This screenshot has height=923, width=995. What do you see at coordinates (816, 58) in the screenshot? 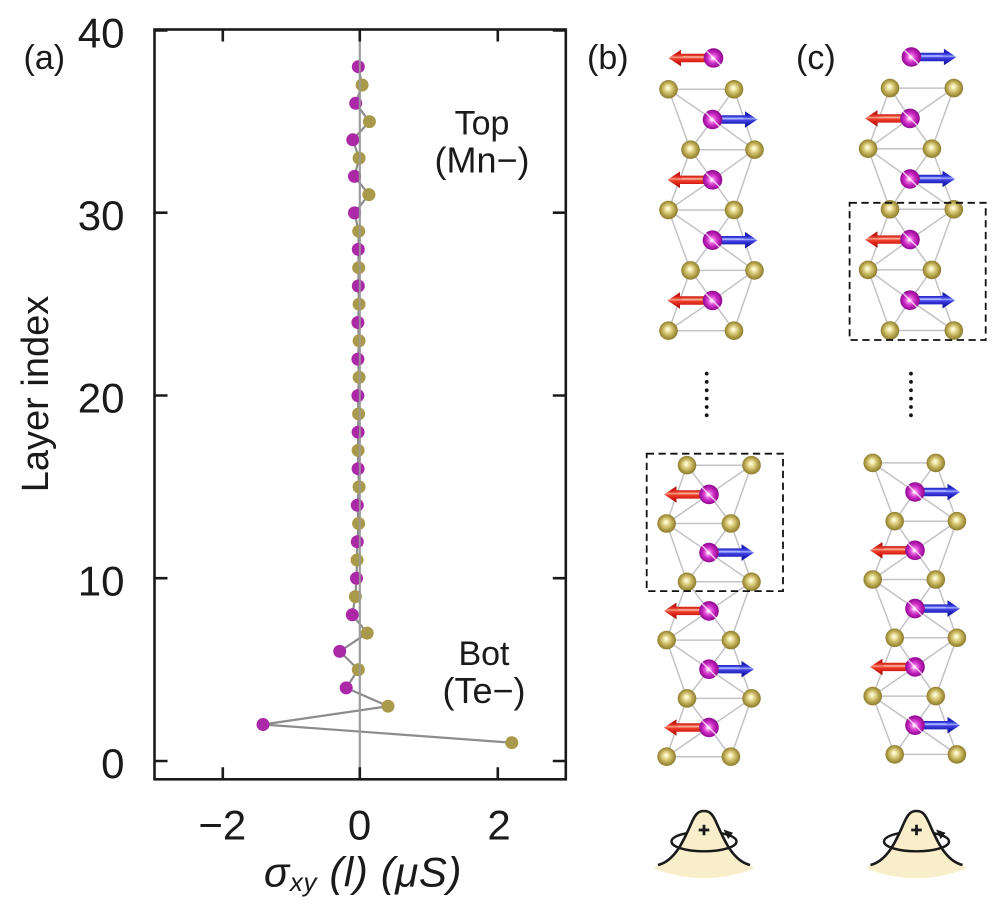
I see `svg-text: (c)` at bounding box center [816, 58].